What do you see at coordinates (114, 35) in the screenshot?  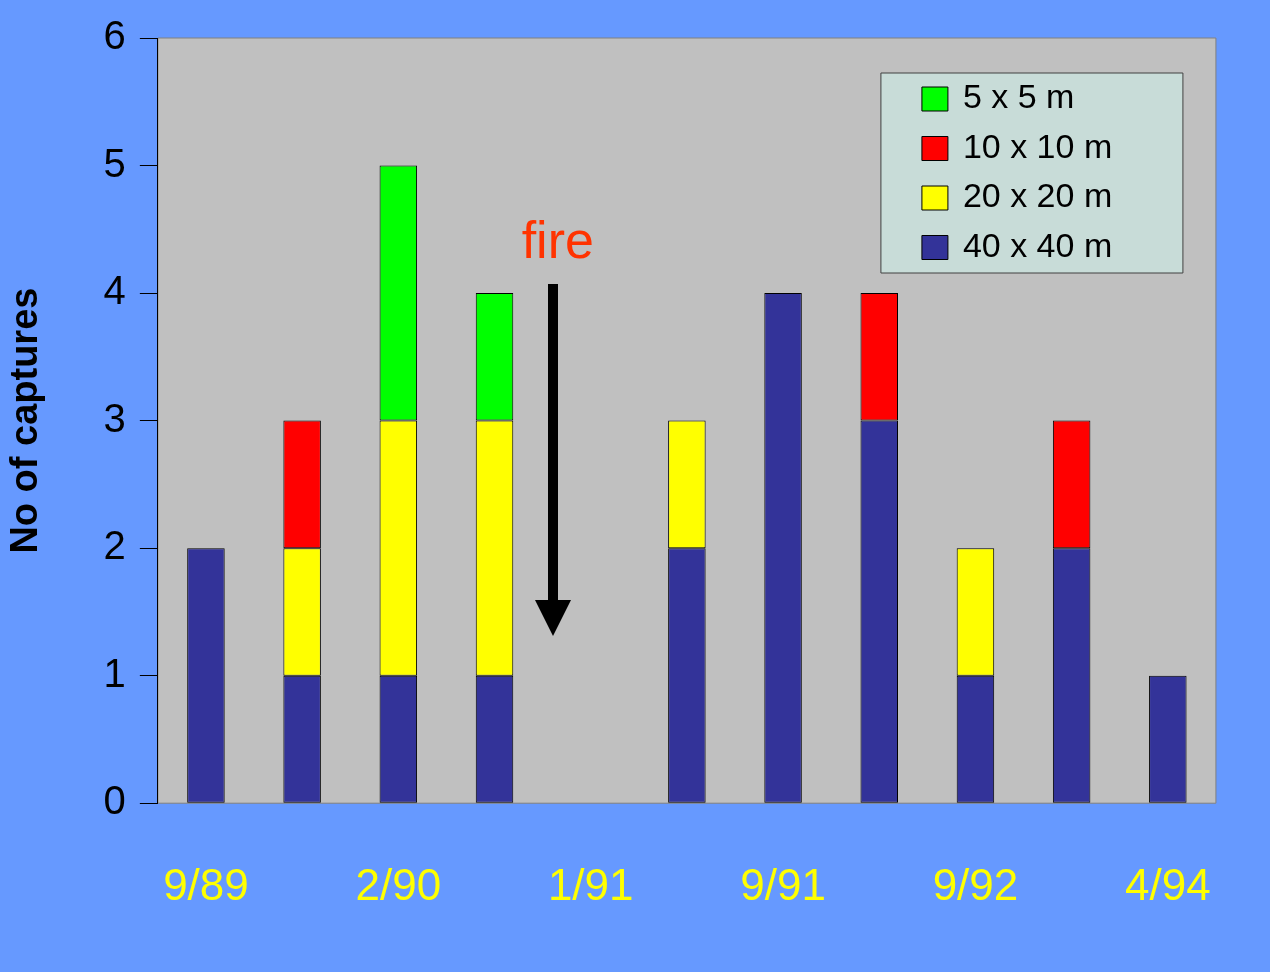 I see `y-tick-label: 6` at bounding box center [114, 35].